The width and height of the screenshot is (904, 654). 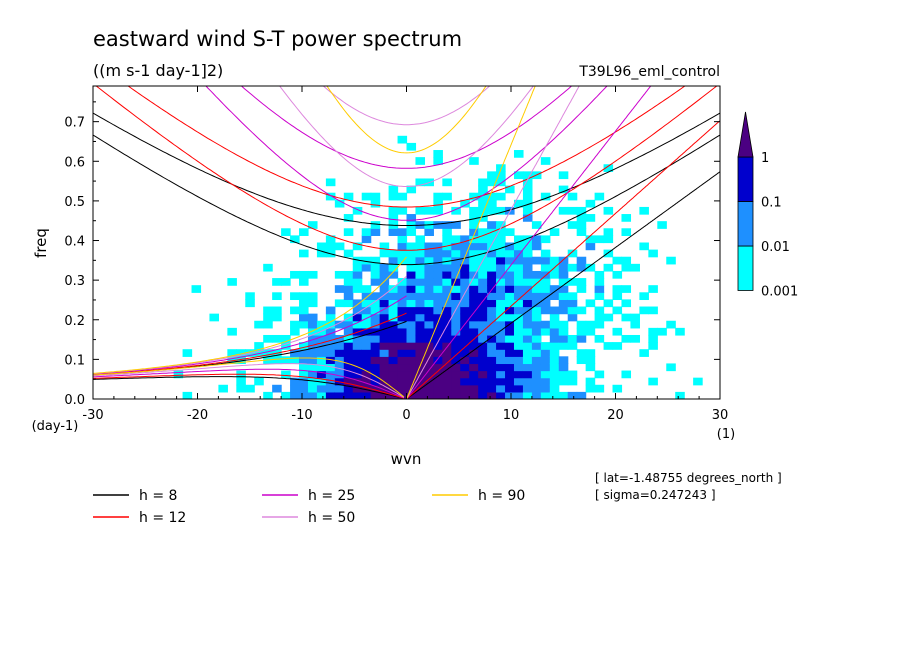 What do you see at coordinates (493, 242) in the screenshot?
I see `curve-h50-kelvin` at bounding box center [493, 242].